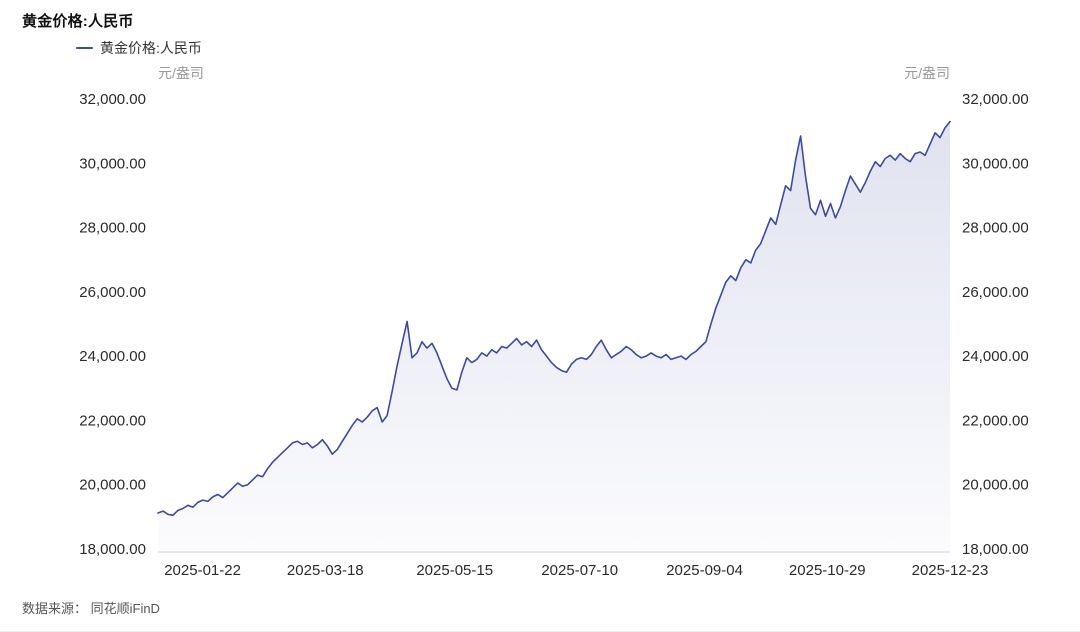 This screenshot has width=1080, height=632. Describe the element at coordinates (325, 570) in the screenshot. I see `x-tick-label: 2025-03-18` at that location.